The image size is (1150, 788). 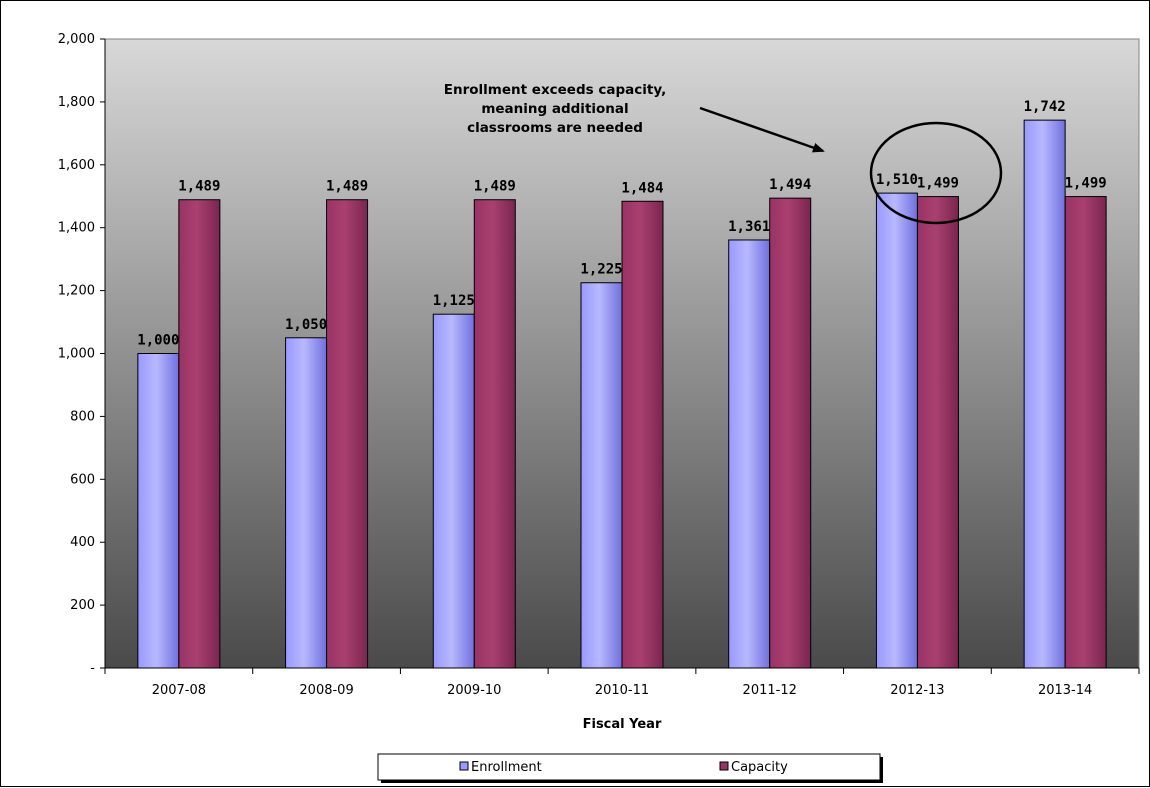 I want to click on x-tick-label: 2013-14, so click(x=1065, y=690).